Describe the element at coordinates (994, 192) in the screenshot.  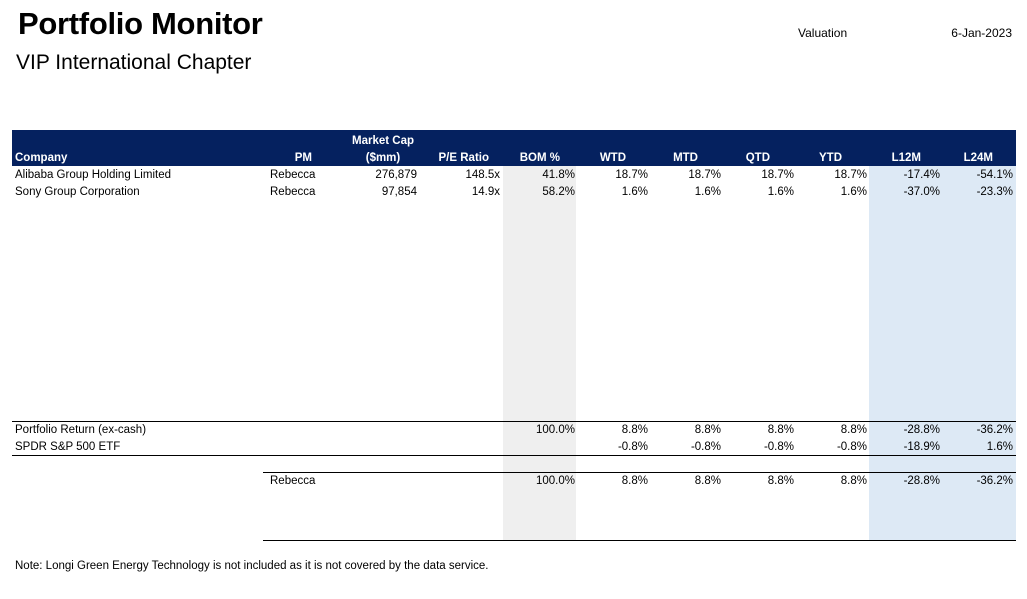
I see `table-row-l24m: -23.3%` at that location.